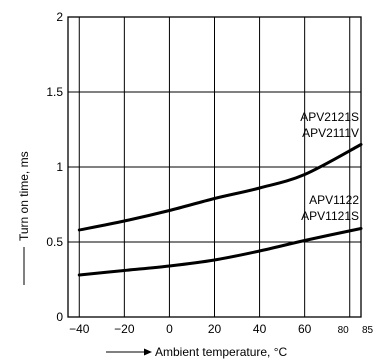 Image resolution: width=377 pixels, height=363 pixels. What do you see at coordinates (54, 92) in the screenshot?
I see `y-tick-label: 1.5` at bounding box center [54, 92].